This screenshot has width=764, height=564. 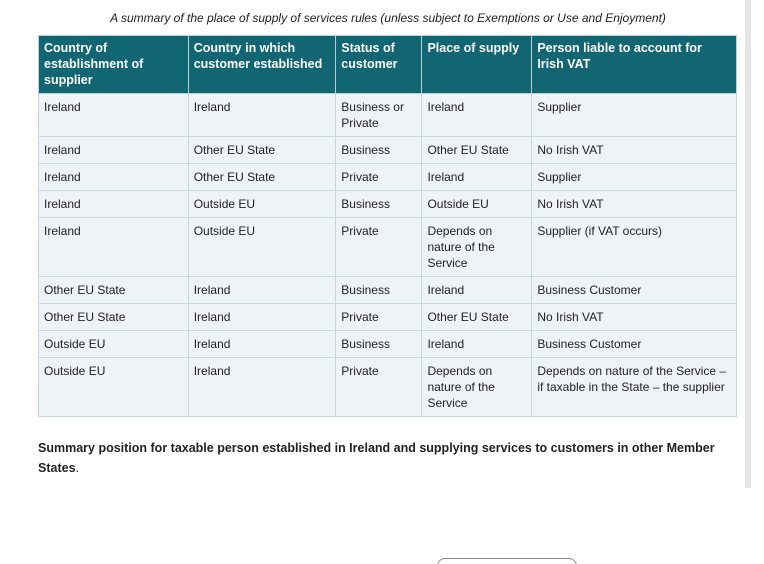 What do you see at coordinates (379, 115) in the screenshot?
I see `cell-customer-status: Business or Private` at bounding box center [379, 115].